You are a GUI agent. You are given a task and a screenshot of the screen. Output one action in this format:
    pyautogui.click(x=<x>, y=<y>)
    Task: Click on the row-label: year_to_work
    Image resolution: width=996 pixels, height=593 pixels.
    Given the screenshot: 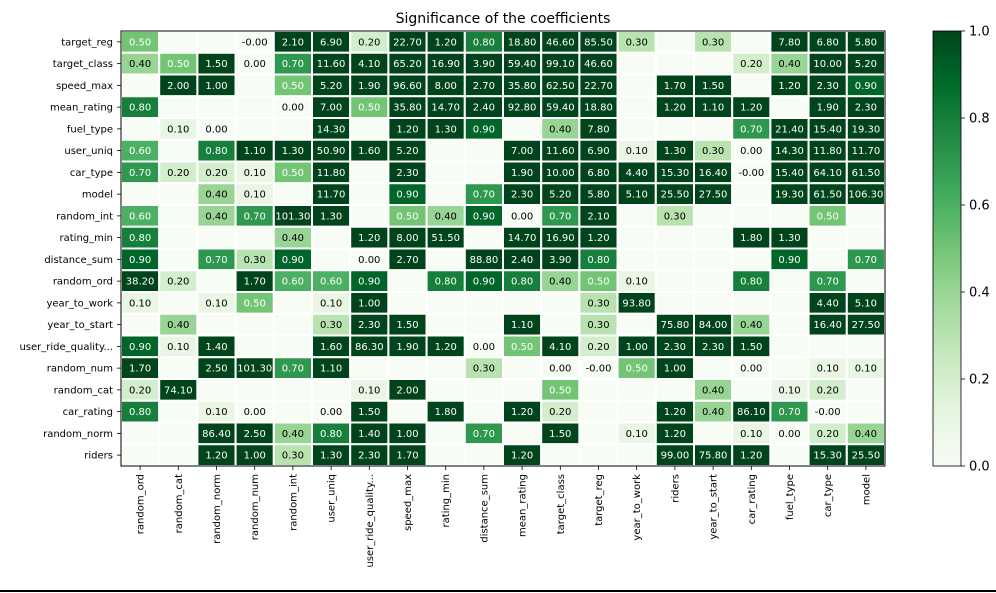 What is the action you would take?
    pyautogui.click(x=79, y=303)
    